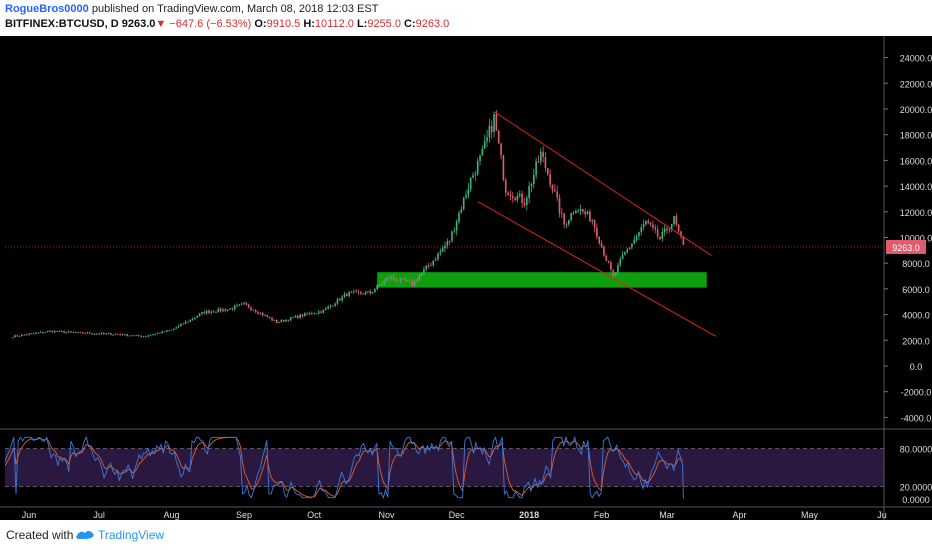 This screenshot has width=932, height=550. What do you see at coordinates (916, 367) in the screenshot?
I see `price-tick-label: 0.0` at bounding box center [916, 367].